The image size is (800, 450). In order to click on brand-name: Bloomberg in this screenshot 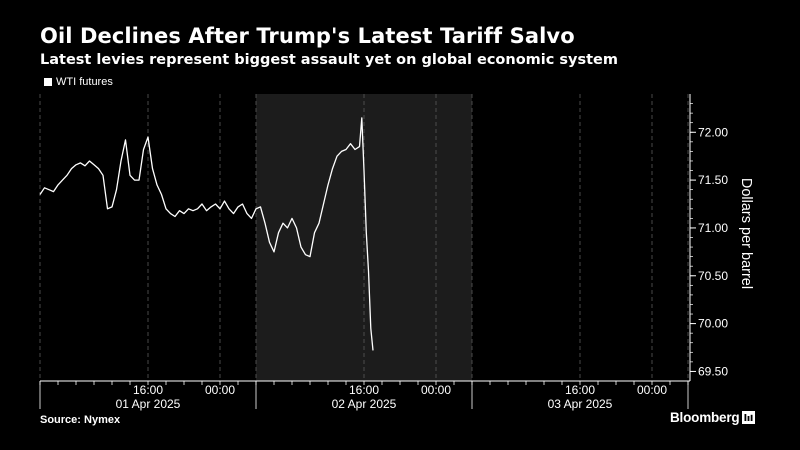, I will do `click(705, 417)`.